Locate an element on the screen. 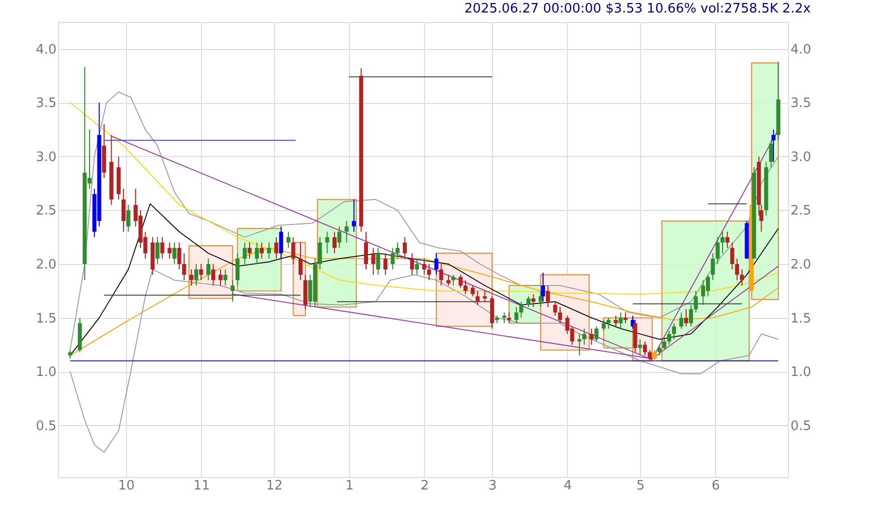 The image size is (875, 505). x-tick-label: 5 is located at coordinates (640, 486).